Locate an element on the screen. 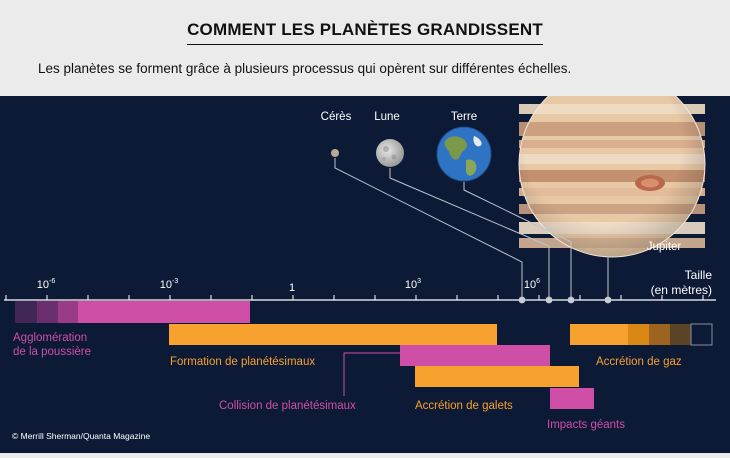 The image size is (730, 458). tick-1e3: 10³ is located at coordinates (413, 284).